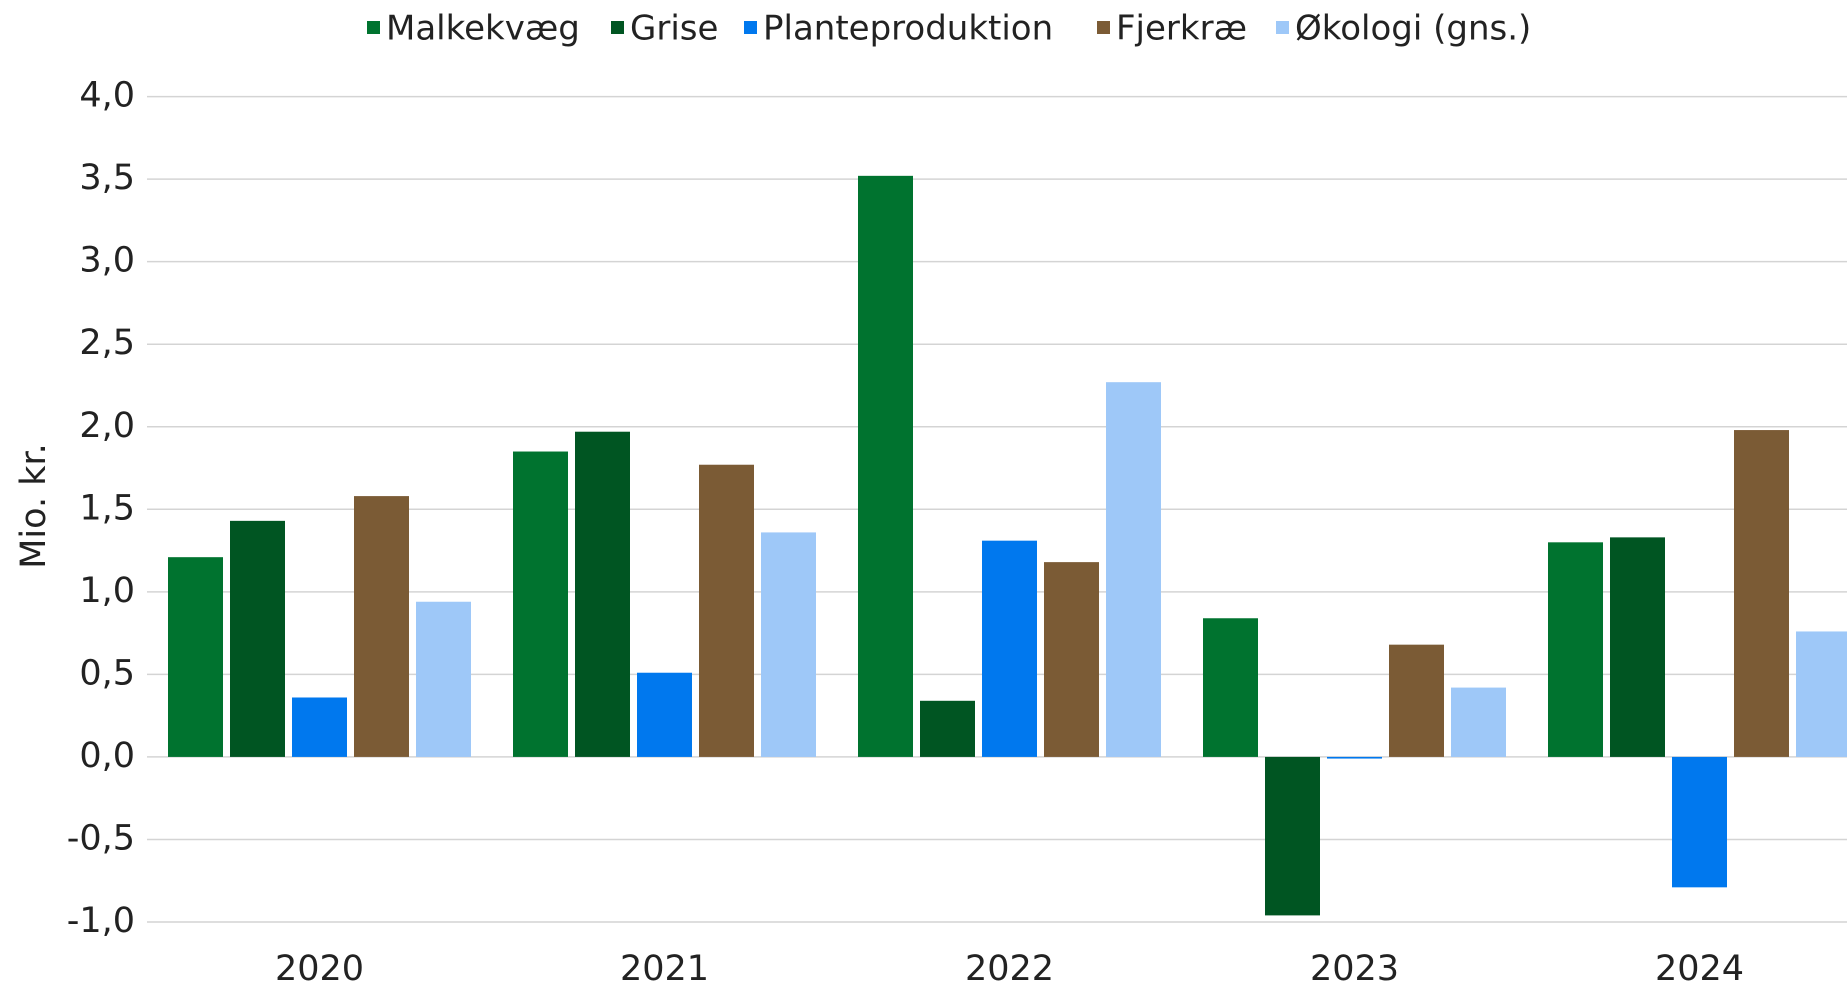 The width and height of the screenshot is (1847, 987). What do you see at coordinates (101, 838) in the screenshot?
I see `y-tick-label: -0,5` at bounding box center [101, 838].